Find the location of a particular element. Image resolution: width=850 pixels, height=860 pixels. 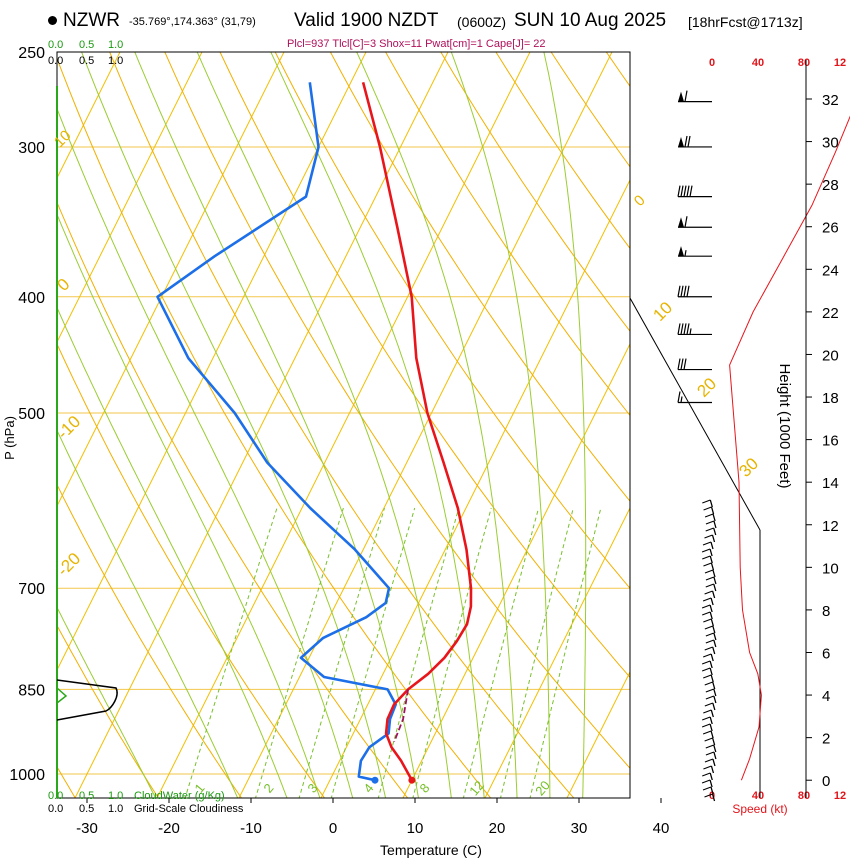

wind-speed-profile-line is located at coordinates (789, 448).